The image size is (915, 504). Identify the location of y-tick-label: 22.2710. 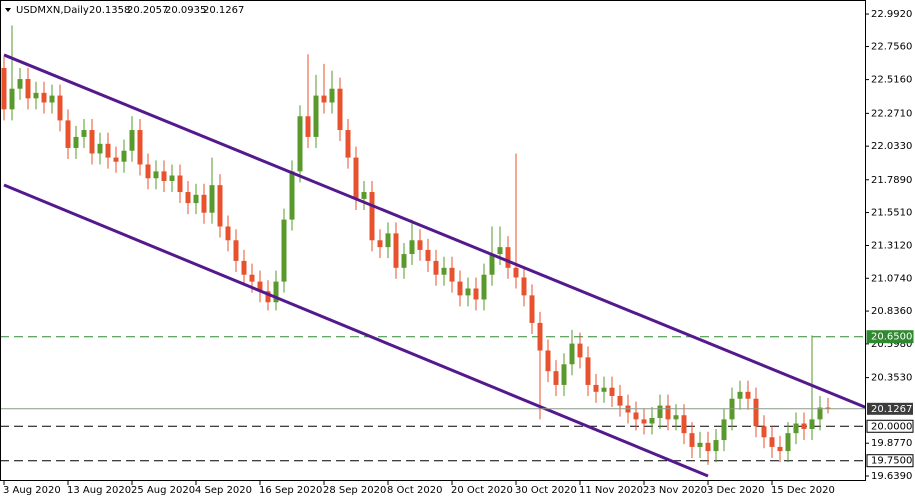
(891, 113).